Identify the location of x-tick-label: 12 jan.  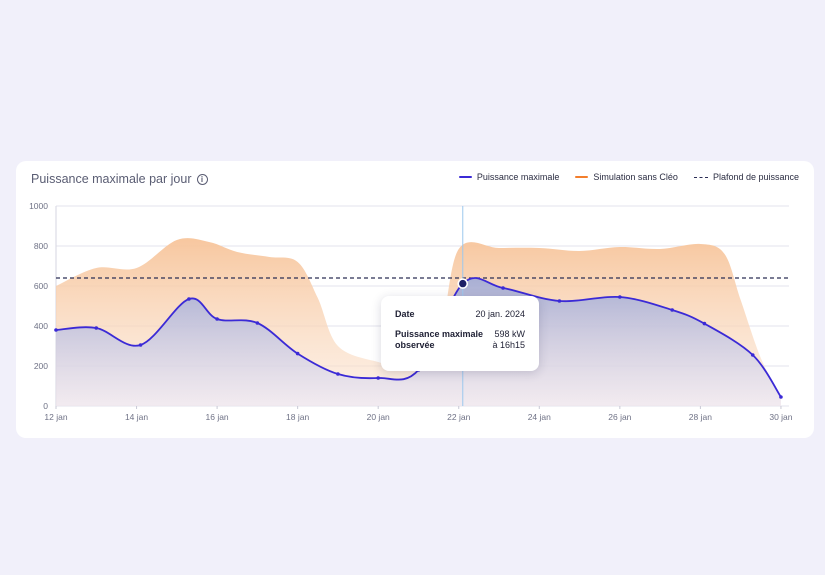
(55, 417).